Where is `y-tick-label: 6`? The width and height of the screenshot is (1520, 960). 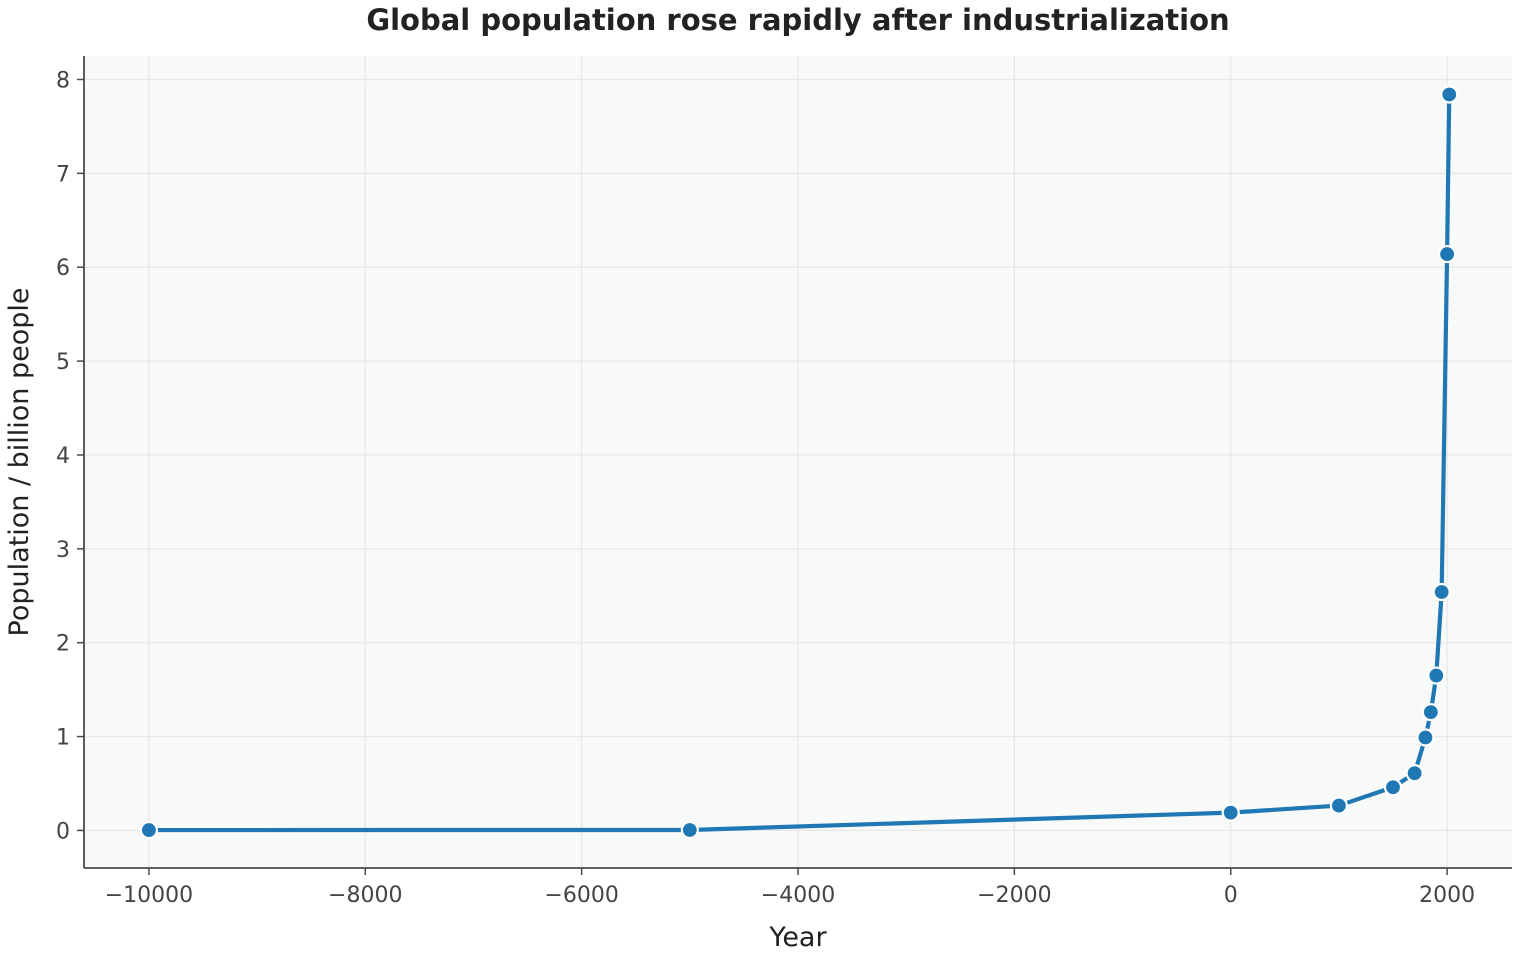
y-tick-label: 6 is located at coordinates (63, 268).